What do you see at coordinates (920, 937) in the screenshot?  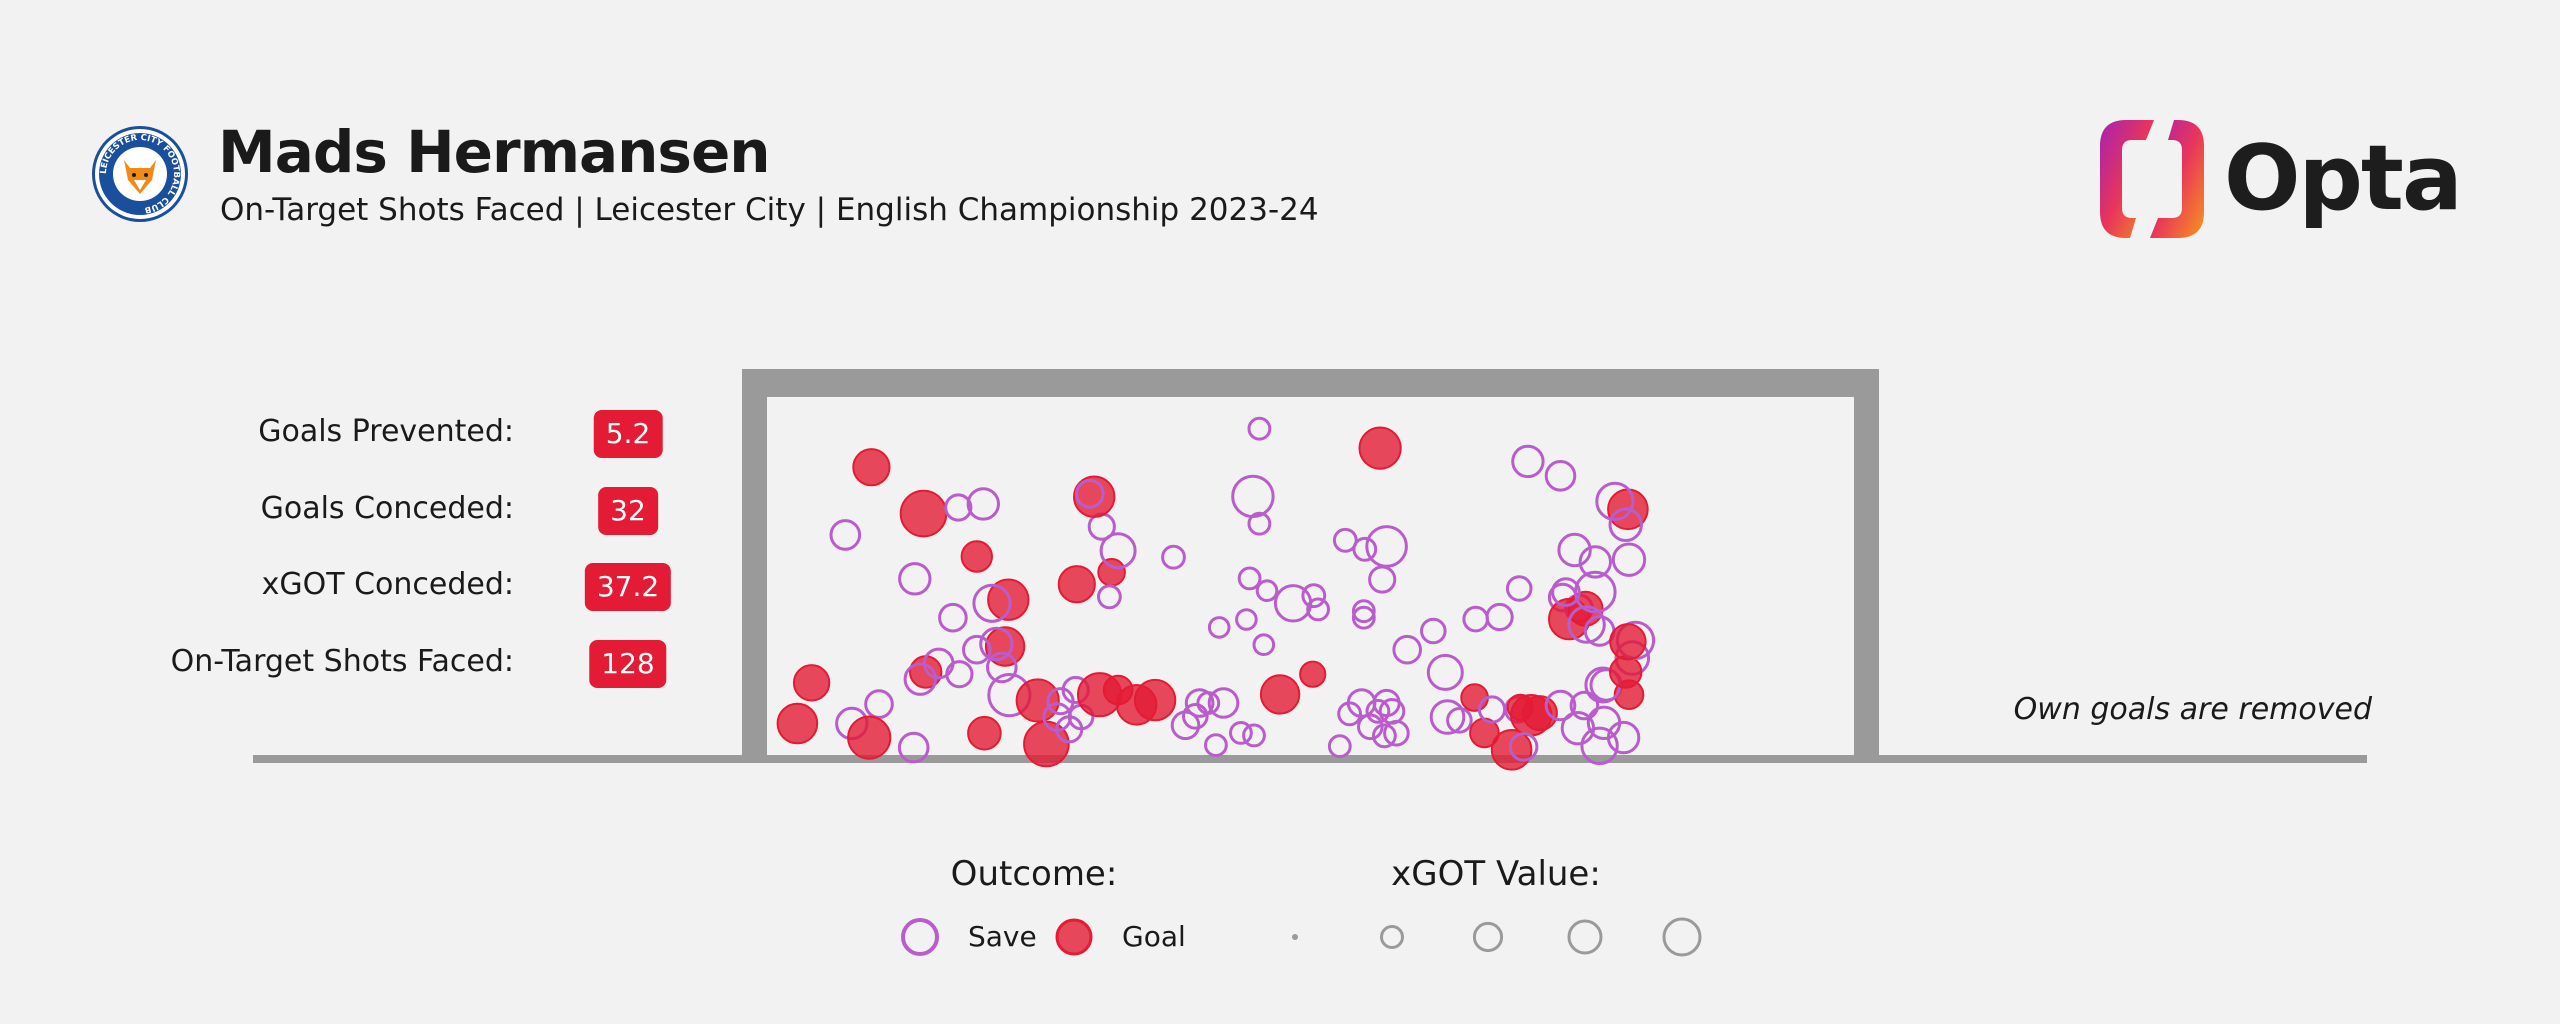 I see `legend-save-marker` at bounding box center [920, 937].